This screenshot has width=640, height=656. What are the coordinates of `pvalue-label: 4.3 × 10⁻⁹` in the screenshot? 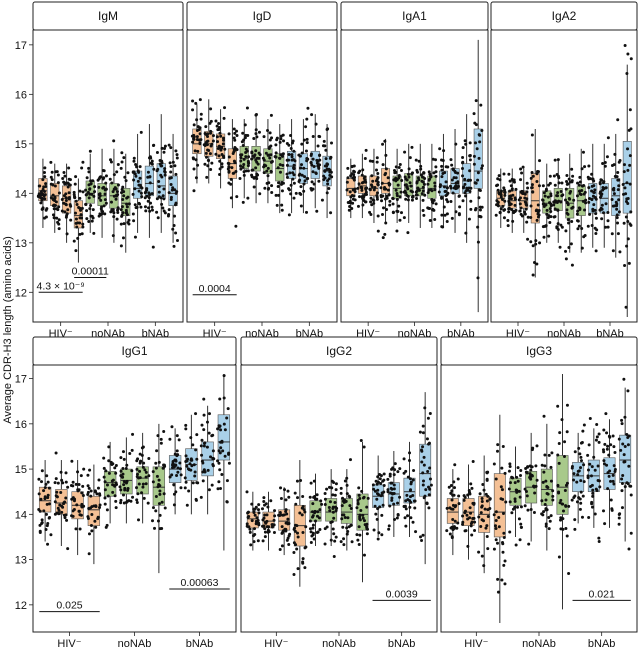 It's located at (61, 286).